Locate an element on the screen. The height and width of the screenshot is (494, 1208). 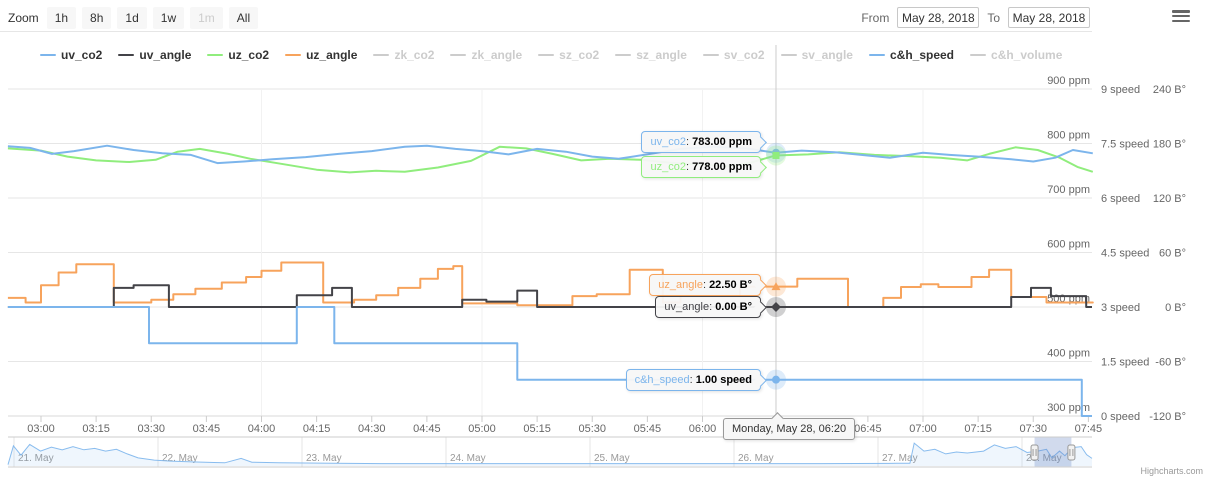
tooltip-series-label: c&h_speed is located at coordinates (662, 380).